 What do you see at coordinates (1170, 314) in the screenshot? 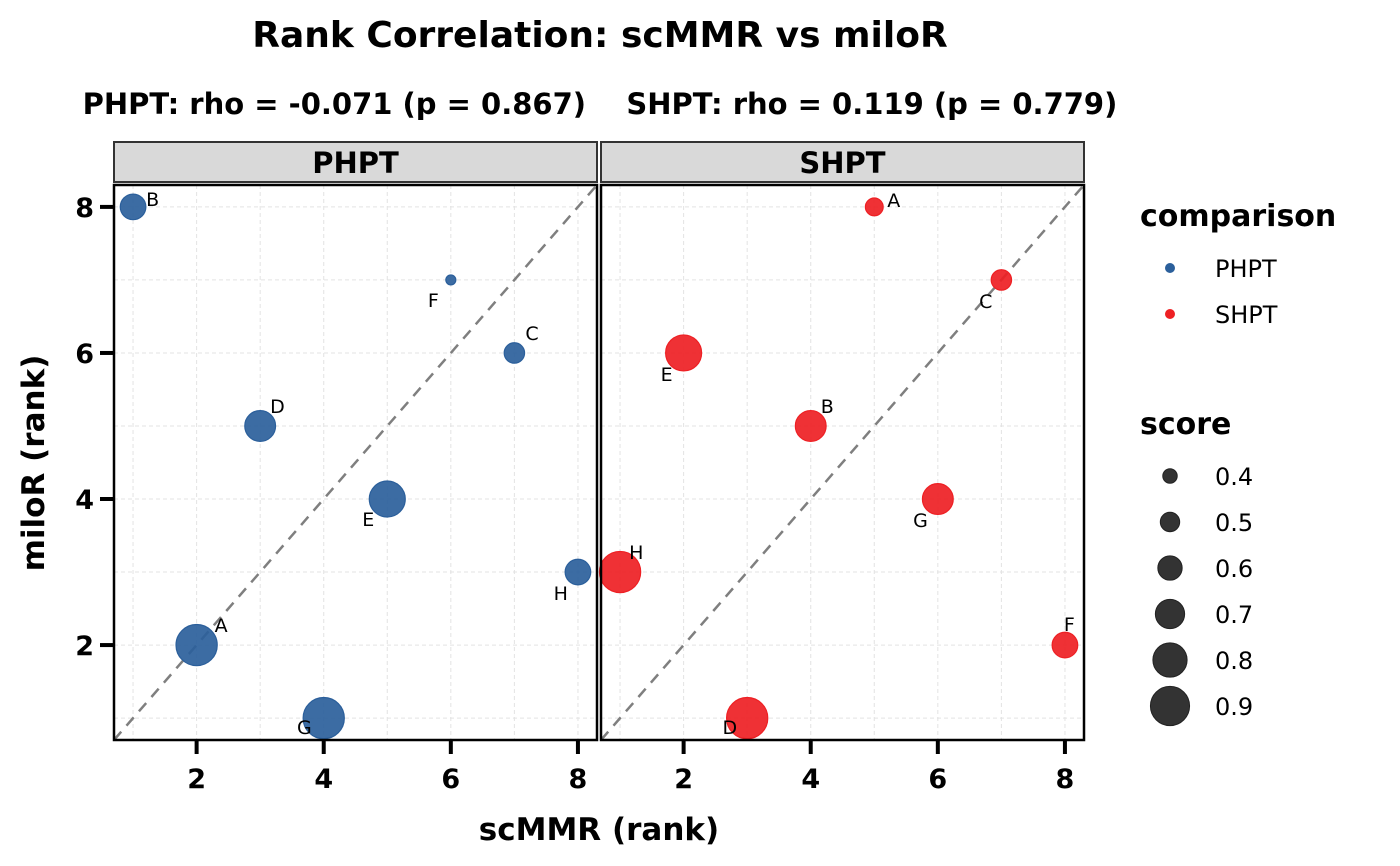
I see `legend-color-key-shpt` at bounding box center [1170, 314].